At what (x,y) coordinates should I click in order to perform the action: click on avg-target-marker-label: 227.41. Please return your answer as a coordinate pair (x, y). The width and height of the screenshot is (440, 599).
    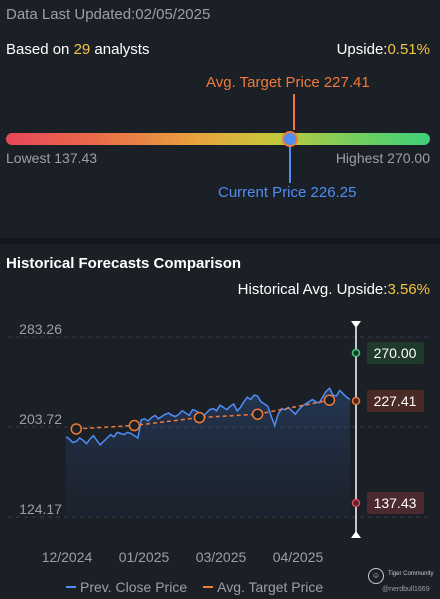
    Looking at the image, I should click on (395, 401).